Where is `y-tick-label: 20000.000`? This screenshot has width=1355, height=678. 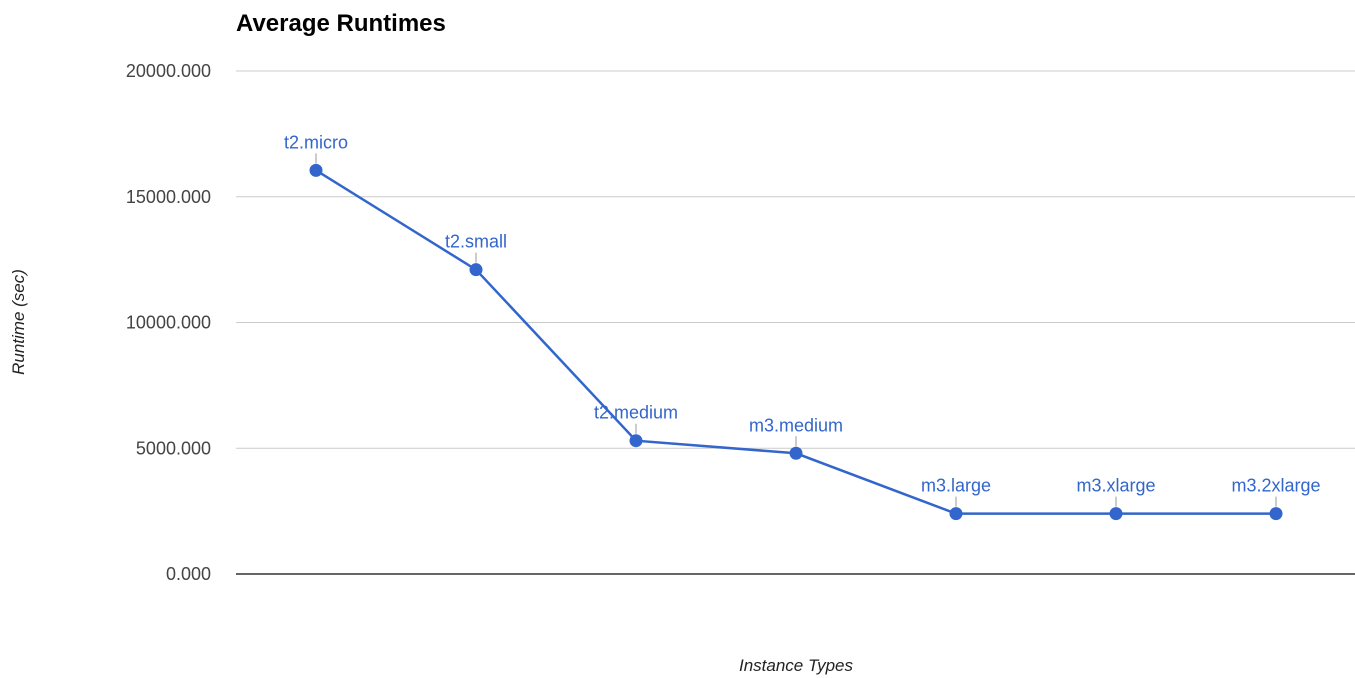
y-tick-label: 20000.000 is located at coordinates (168, 71).